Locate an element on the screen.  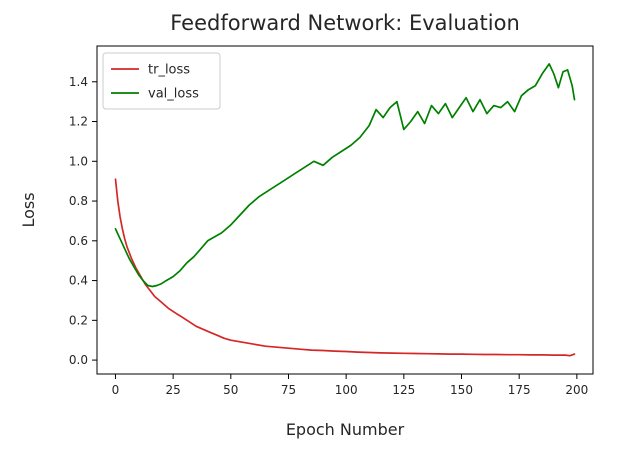
y-tick-label: 1.2 is located at coordinates (78, 122).